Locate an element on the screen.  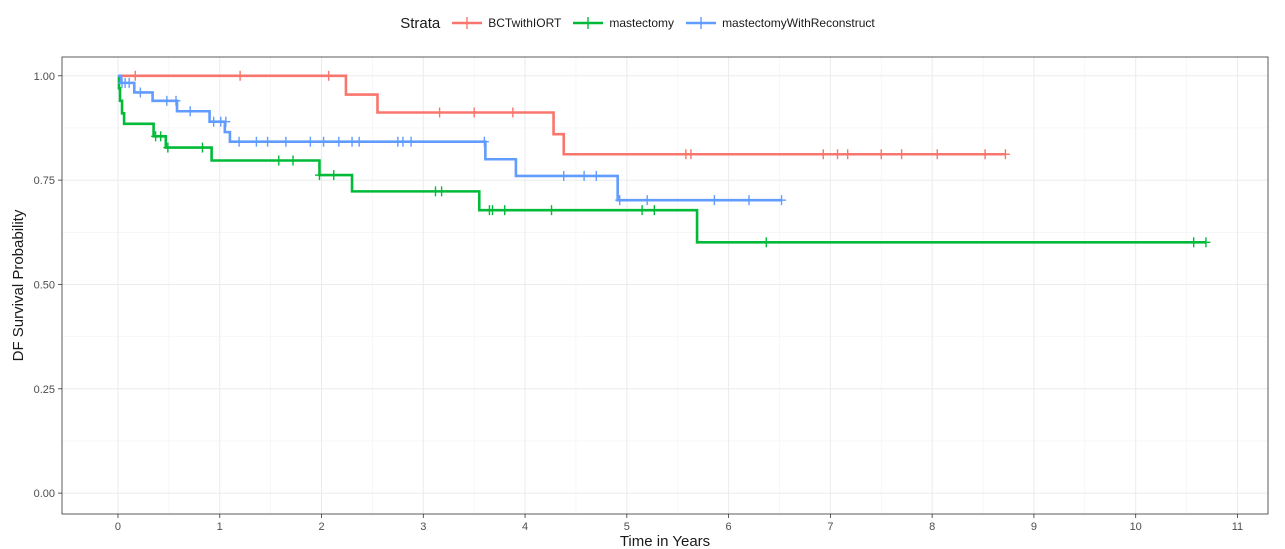
legend-key-mastectomy is located at coordinates (588, 23).